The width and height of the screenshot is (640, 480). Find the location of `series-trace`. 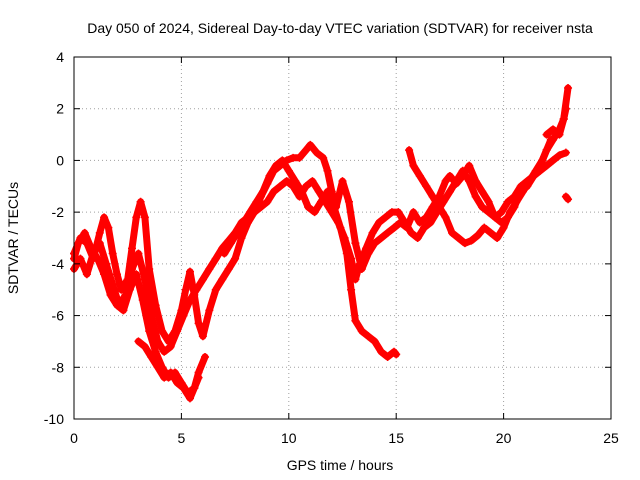

series-trace is located at coordinates (480, 191).